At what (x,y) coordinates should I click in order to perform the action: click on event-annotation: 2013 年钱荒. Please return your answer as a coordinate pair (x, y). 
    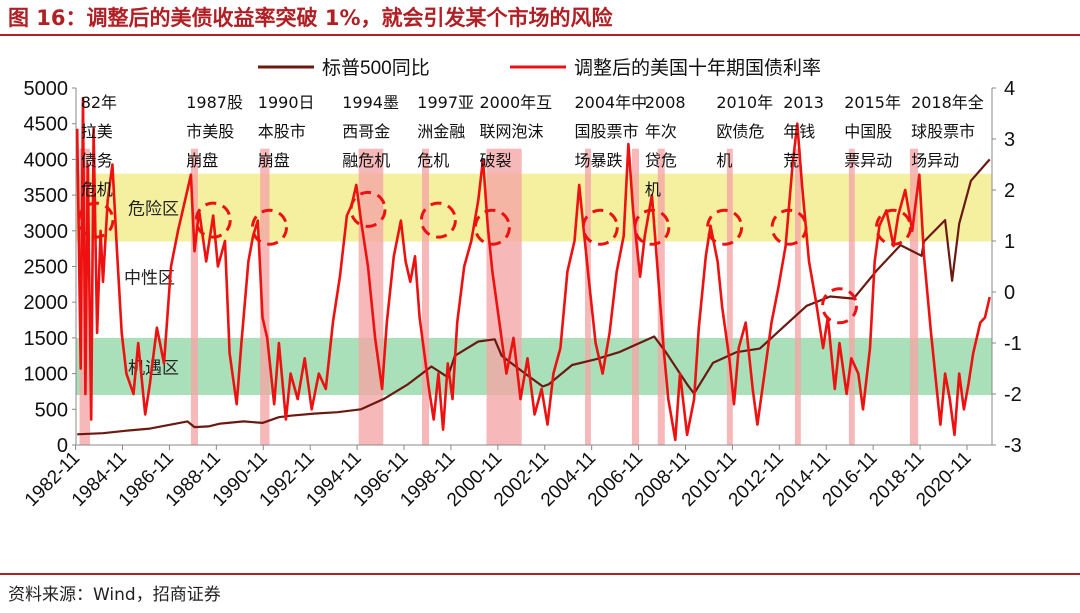
    Looking at the image, I should click on (803, 131).